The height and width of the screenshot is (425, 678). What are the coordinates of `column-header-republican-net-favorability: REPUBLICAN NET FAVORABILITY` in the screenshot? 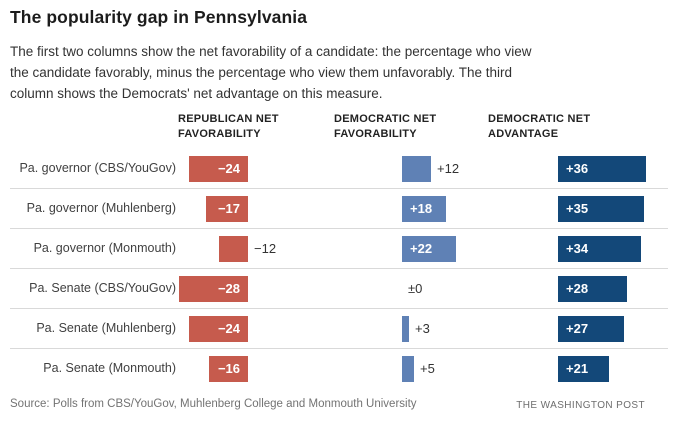 It's located at (228, 126).